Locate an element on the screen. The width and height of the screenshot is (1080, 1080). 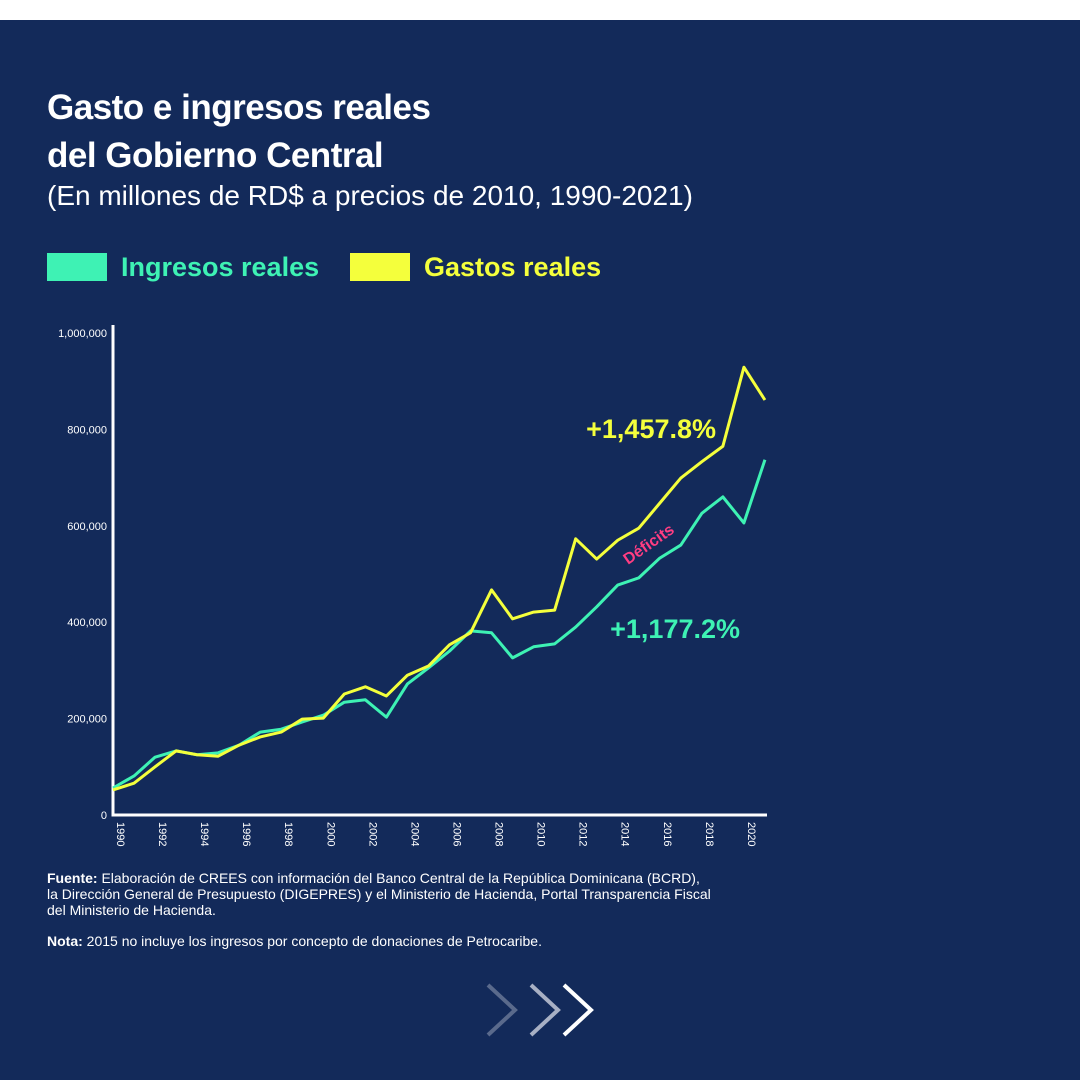
x-tick-label: 1998 is located at coordinates (288, 834).